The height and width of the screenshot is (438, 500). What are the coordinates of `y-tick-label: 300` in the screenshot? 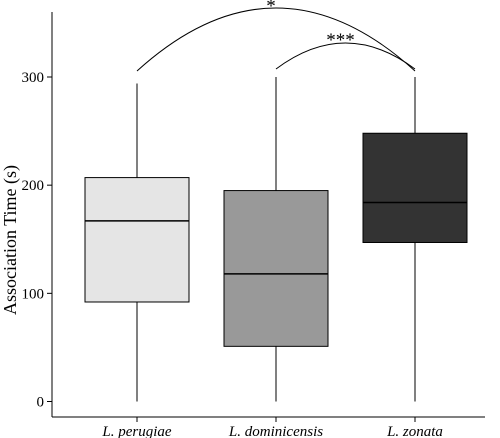 It's located at (33, 78).